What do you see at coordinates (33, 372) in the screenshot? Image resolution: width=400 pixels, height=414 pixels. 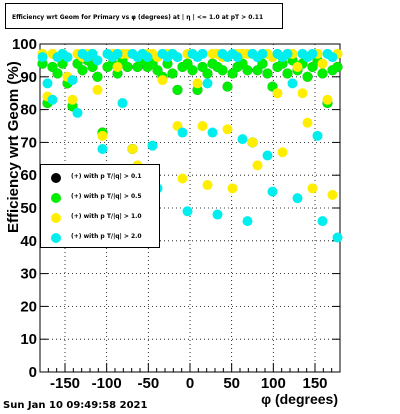 I see `y-tick-label: 0` at bounding box center [33, 372].